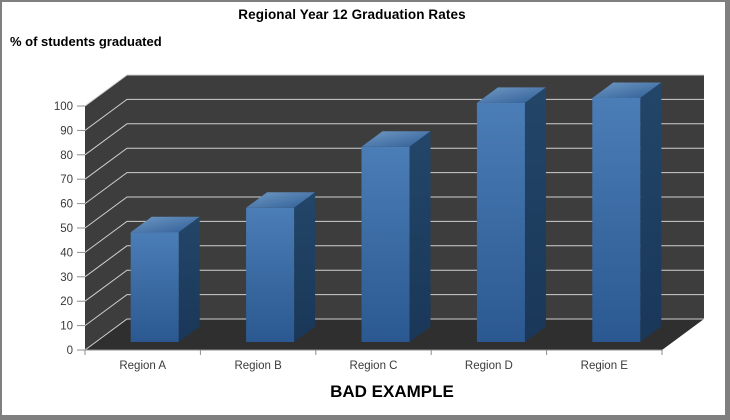 The width and height of the screenshot is (730, 420). I want to click on y-tick-label: 60, so click(66, 205).